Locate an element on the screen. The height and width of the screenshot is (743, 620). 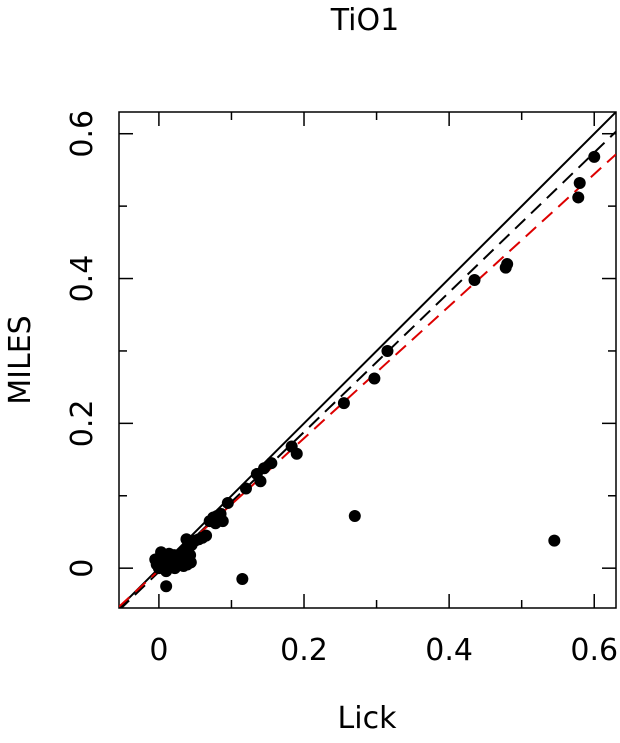
x-tick-label: 0.4 is located at coordinates (449, 650).